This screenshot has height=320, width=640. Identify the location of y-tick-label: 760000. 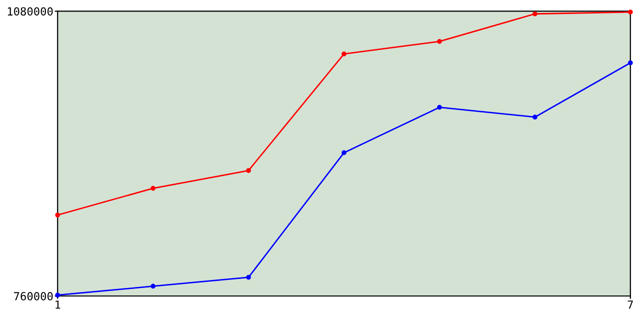
(33, 296).